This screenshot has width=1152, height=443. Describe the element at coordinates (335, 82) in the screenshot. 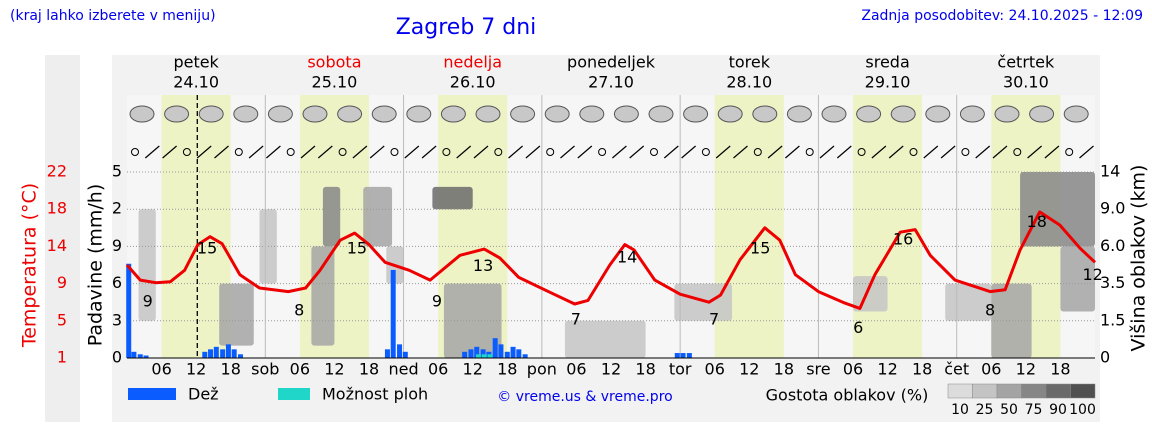

I see `day-date: 25.10` at that location.